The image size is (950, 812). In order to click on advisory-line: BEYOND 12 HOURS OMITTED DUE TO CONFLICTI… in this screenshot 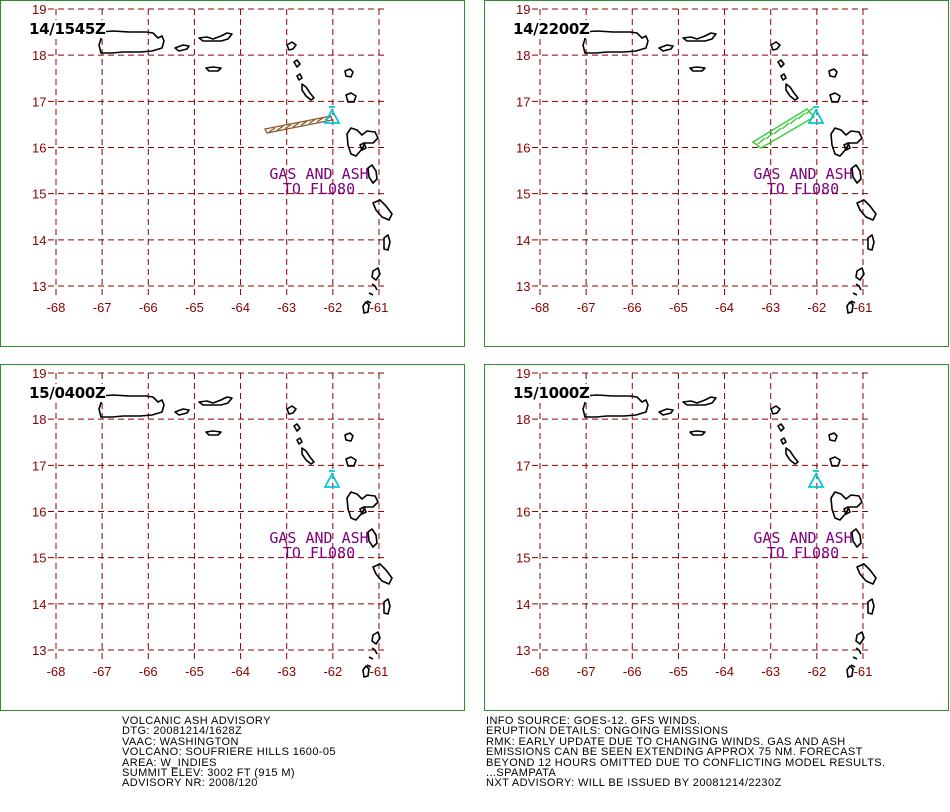, I will do `click(686, 762)`.